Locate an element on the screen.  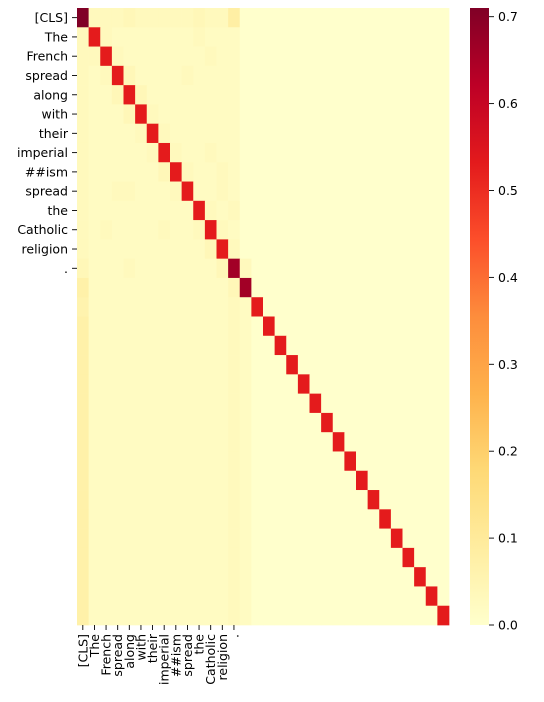
x-tick-label: along is located at coordinates (129, 651).